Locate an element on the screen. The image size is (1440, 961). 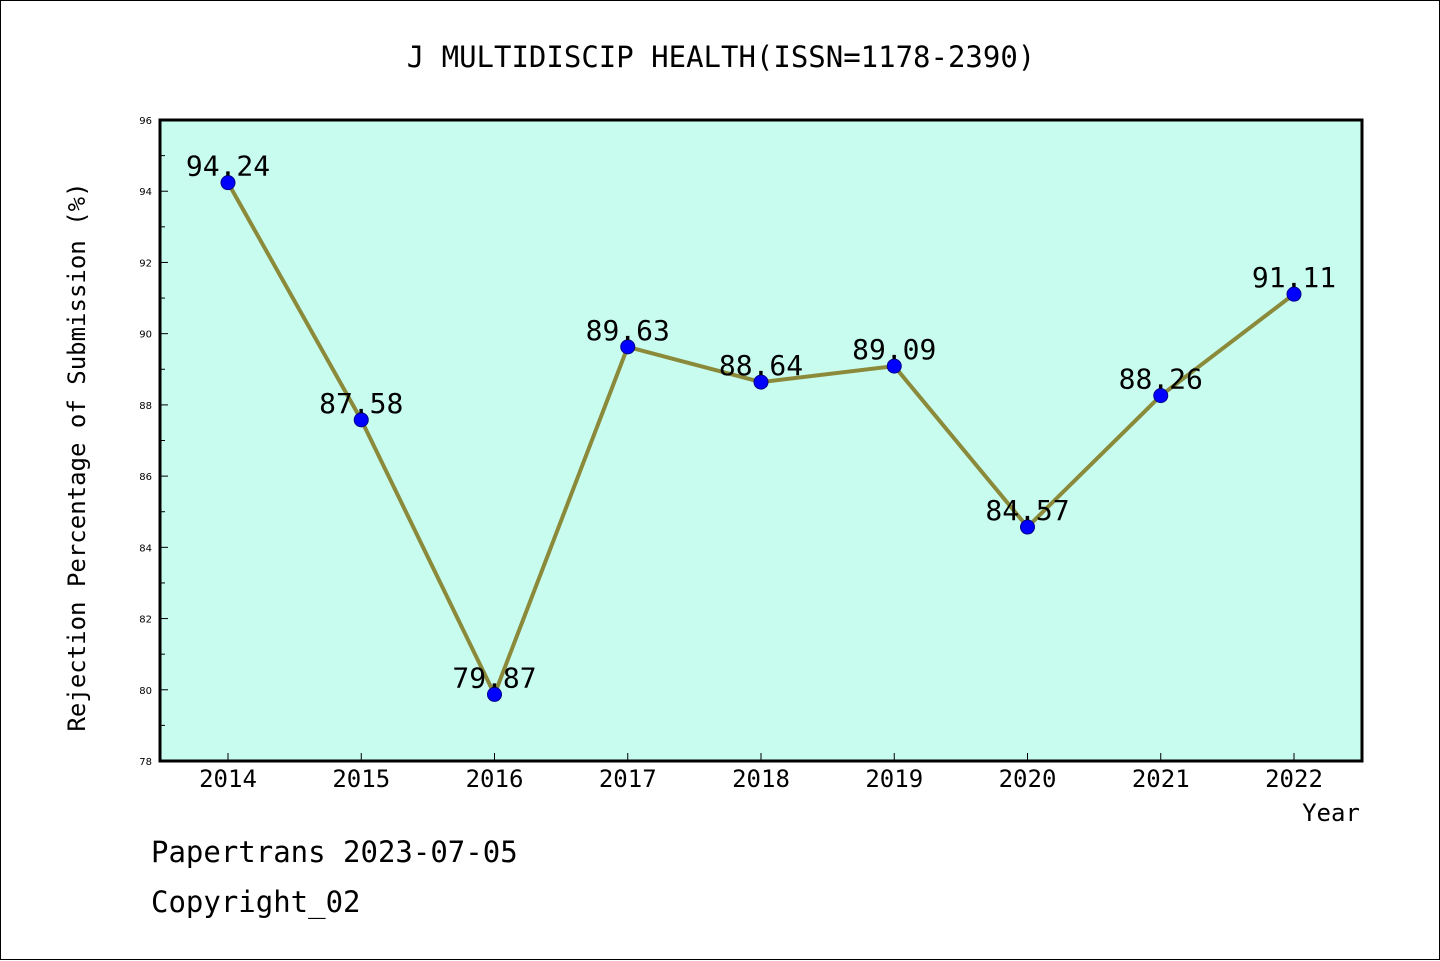
y-tick-label: 84 is located at coordinates (145, 548).